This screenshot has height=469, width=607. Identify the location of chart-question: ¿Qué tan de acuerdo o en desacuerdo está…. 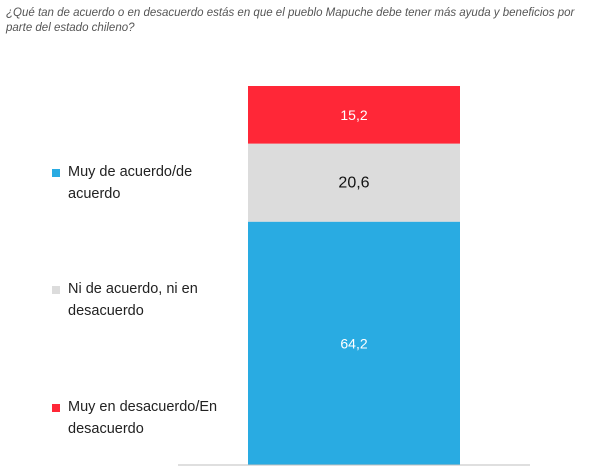
(290, 20).